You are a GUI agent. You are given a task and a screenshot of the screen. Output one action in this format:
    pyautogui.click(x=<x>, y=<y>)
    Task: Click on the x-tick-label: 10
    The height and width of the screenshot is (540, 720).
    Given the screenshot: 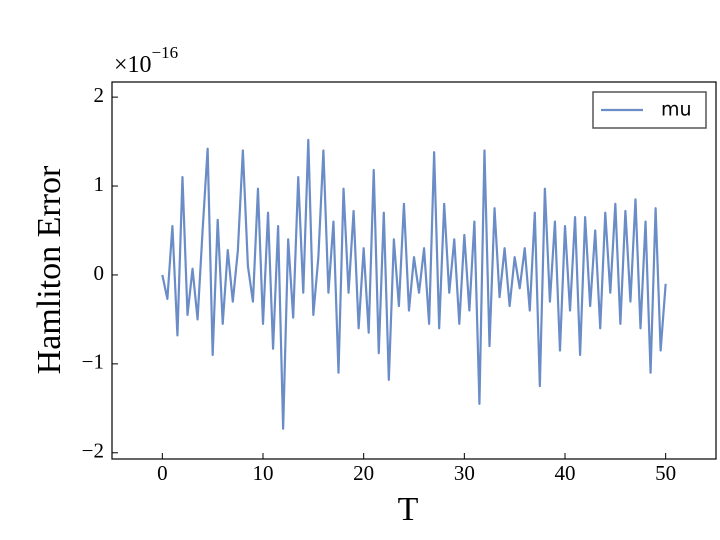 What is the action you would take?
    pyautogui.click(x=263, y=473)
    